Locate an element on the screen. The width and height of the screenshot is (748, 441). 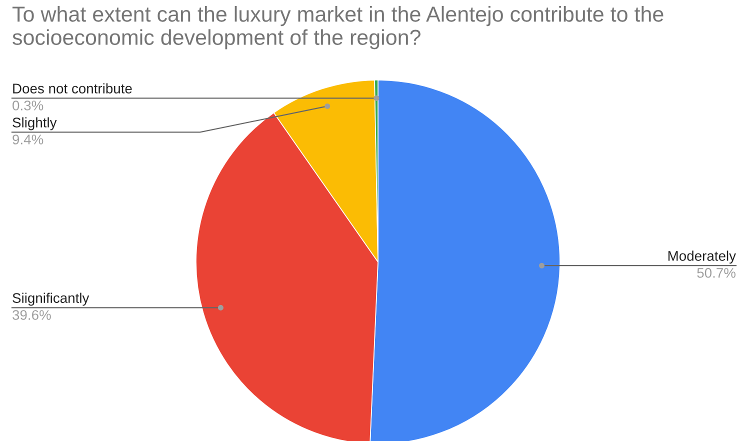
data-label: 50.7% is located at coordinates (716, 273).